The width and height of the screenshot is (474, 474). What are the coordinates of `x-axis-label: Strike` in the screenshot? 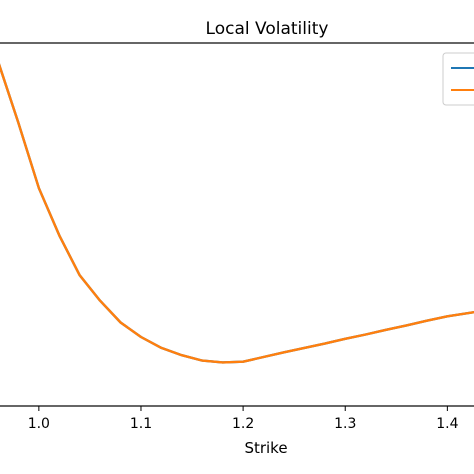 It's located at (265, 448).